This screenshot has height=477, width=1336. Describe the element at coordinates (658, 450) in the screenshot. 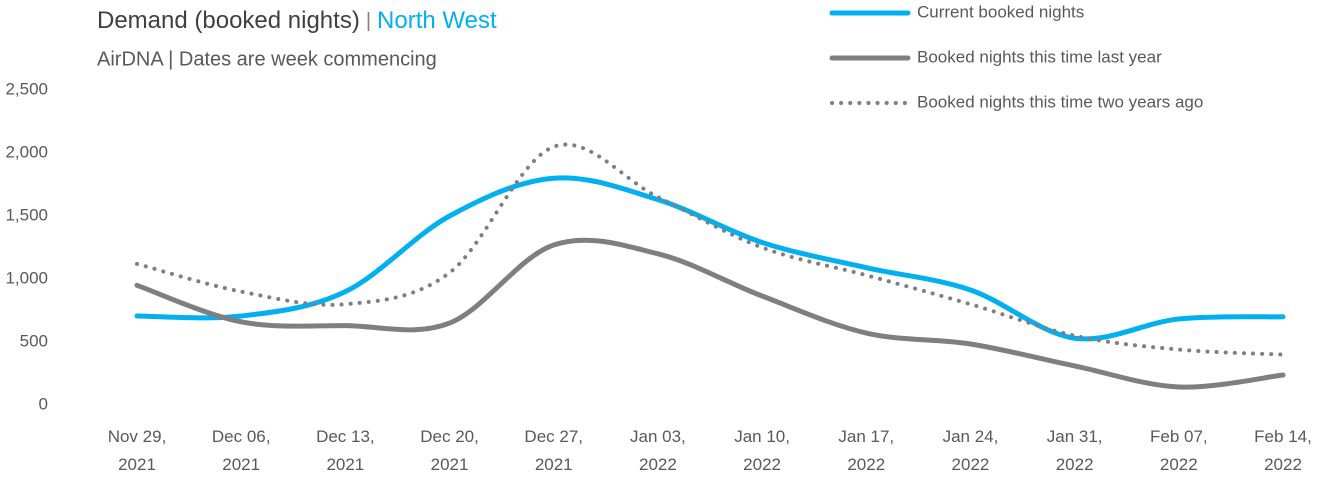

I see `x-tick-label: Jan 03, 2022` at that location.